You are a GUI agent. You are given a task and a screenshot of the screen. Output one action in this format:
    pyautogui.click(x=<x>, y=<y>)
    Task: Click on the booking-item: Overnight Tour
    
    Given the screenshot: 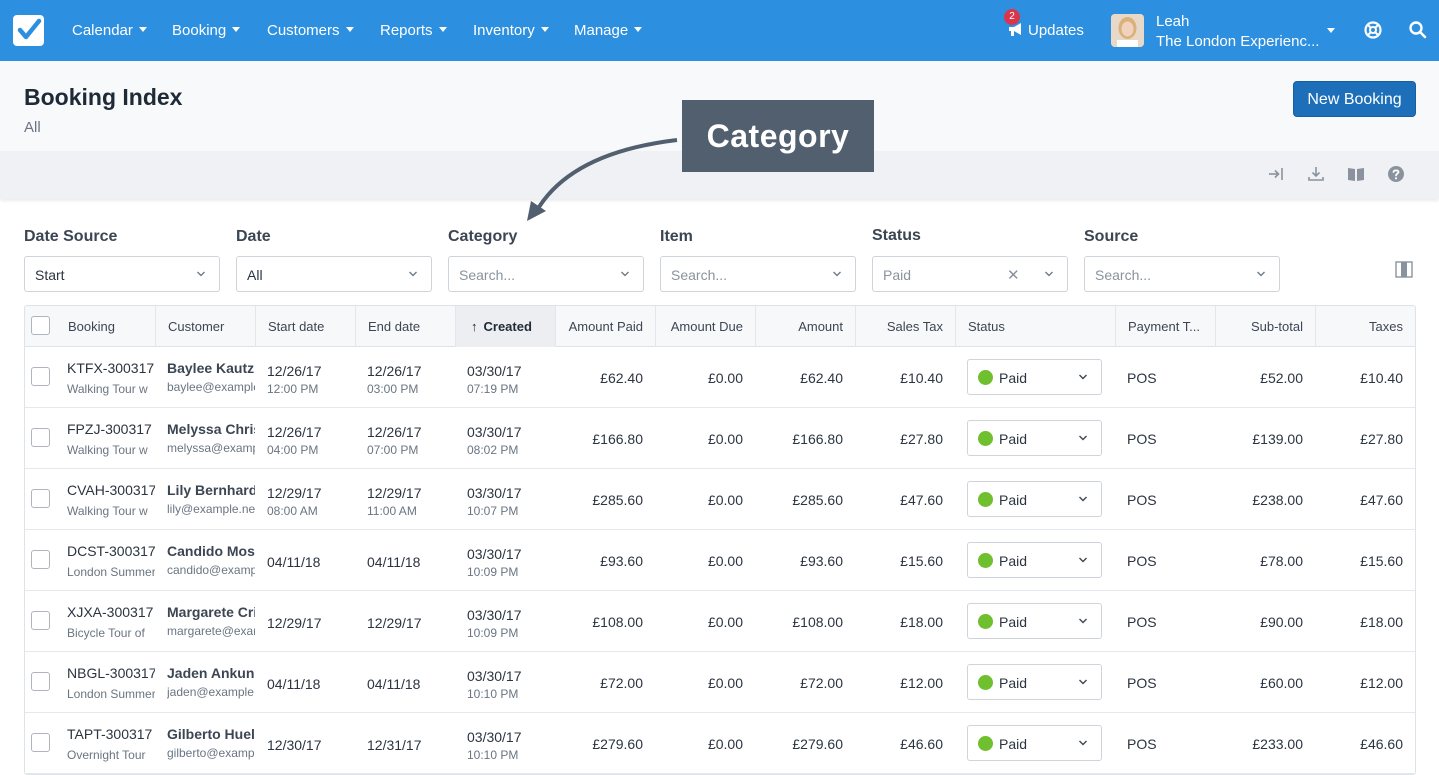 What is the action you would take?
    pyautogui.click(x=106, y=755)
    